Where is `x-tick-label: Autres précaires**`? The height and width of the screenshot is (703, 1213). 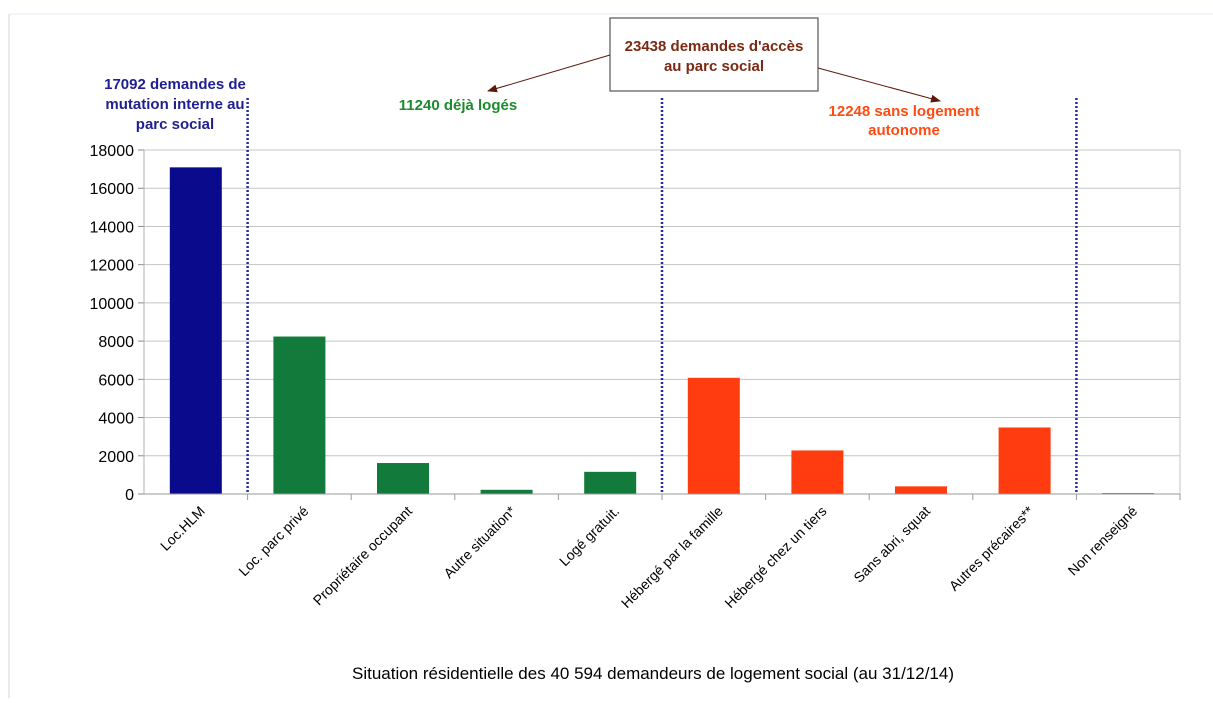
x-tick-label: Autres précaires** is located at coordinates (991, 547).